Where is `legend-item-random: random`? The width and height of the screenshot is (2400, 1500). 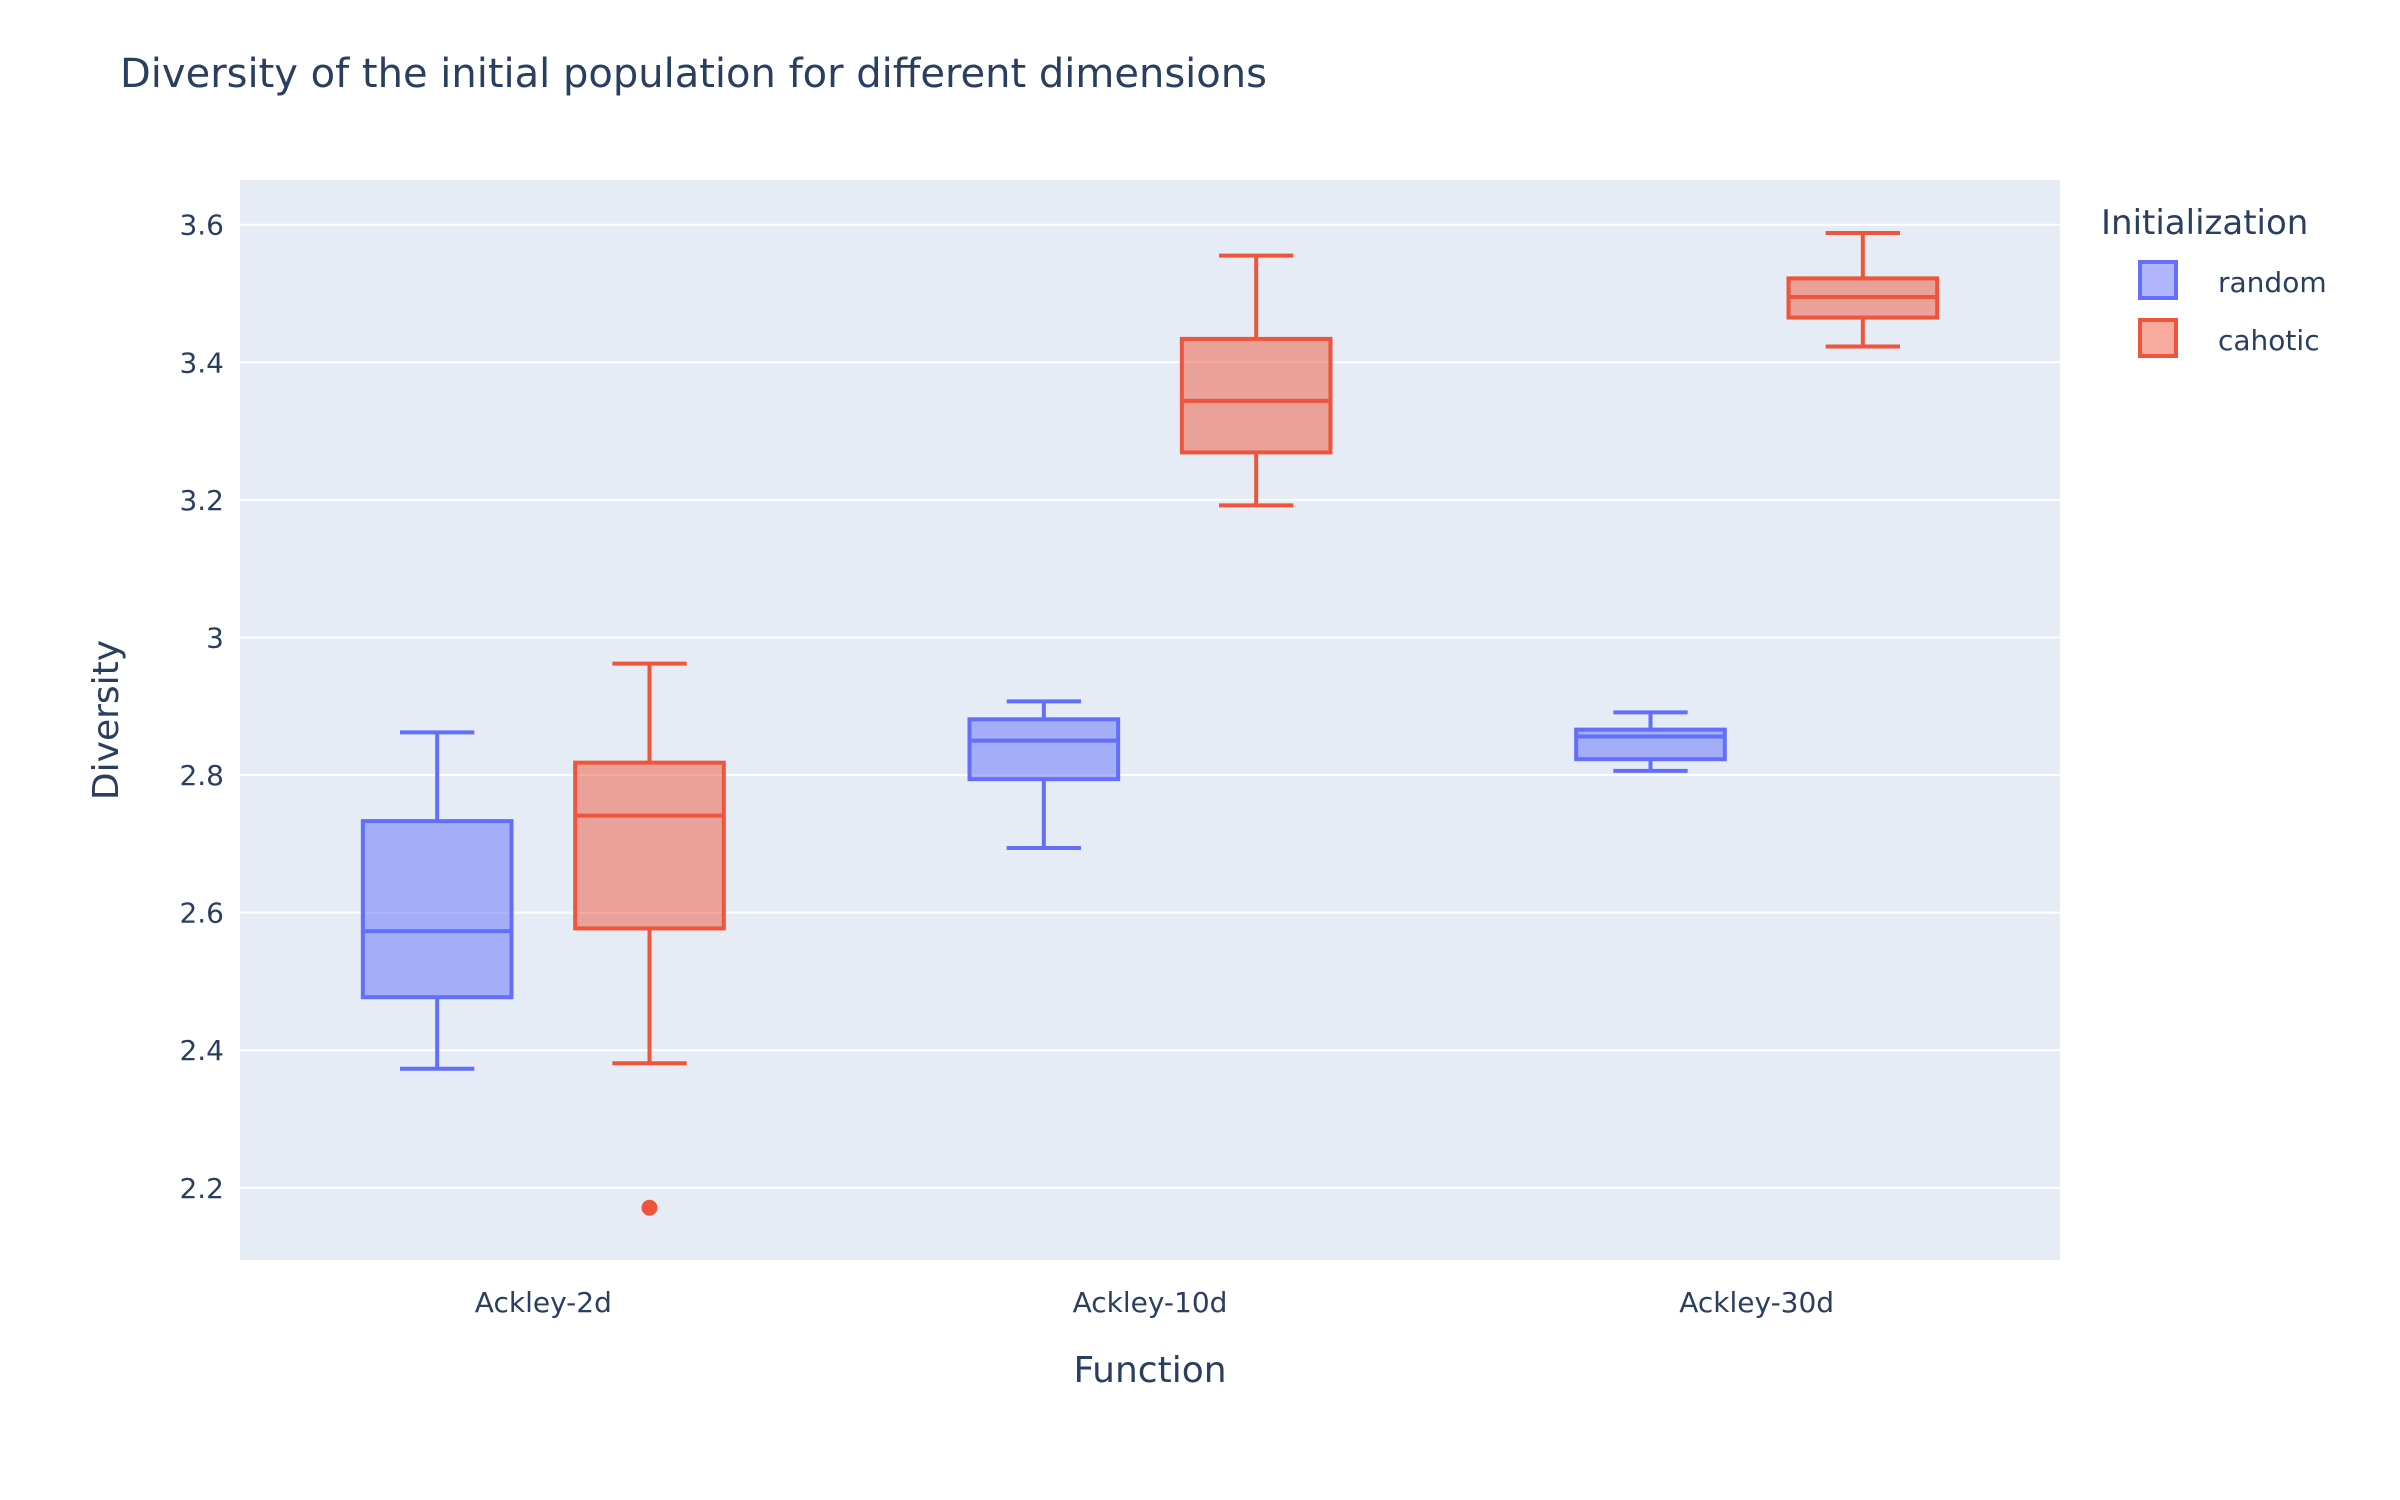
legend-item-random: random is located at coordinates (2232, 280).